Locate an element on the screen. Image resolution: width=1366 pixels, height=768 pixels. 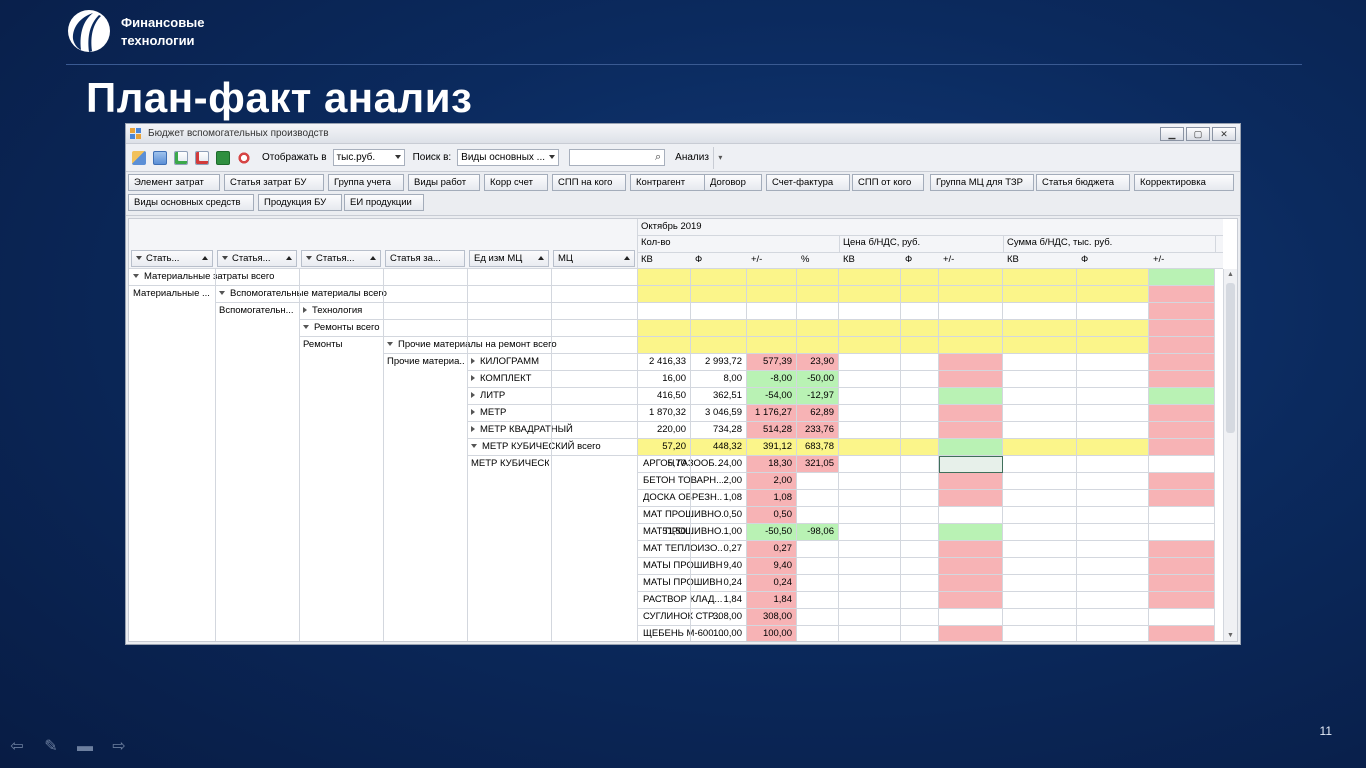
analyze-button: Анализ is located at coordinates (692, 157).